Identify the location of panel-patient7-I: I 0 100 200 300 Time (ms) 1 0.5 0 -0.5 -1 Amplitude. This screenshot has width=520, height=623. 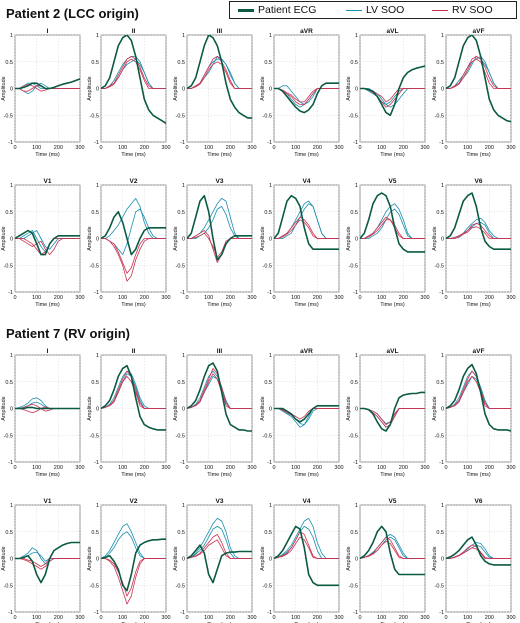
(43, 413).